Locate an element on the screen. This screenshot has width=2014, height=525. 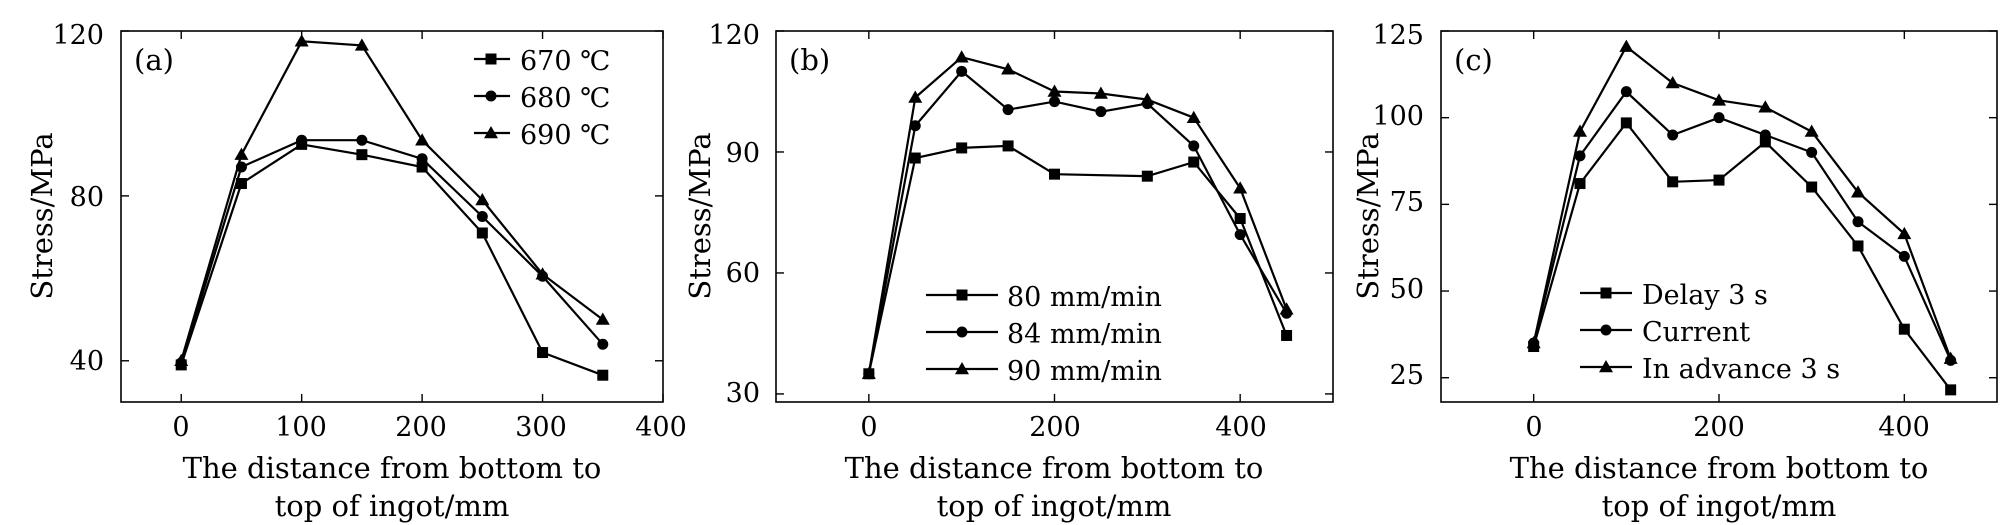
x-tick-label-a-0: 0 is located at coordinates (180, 427).